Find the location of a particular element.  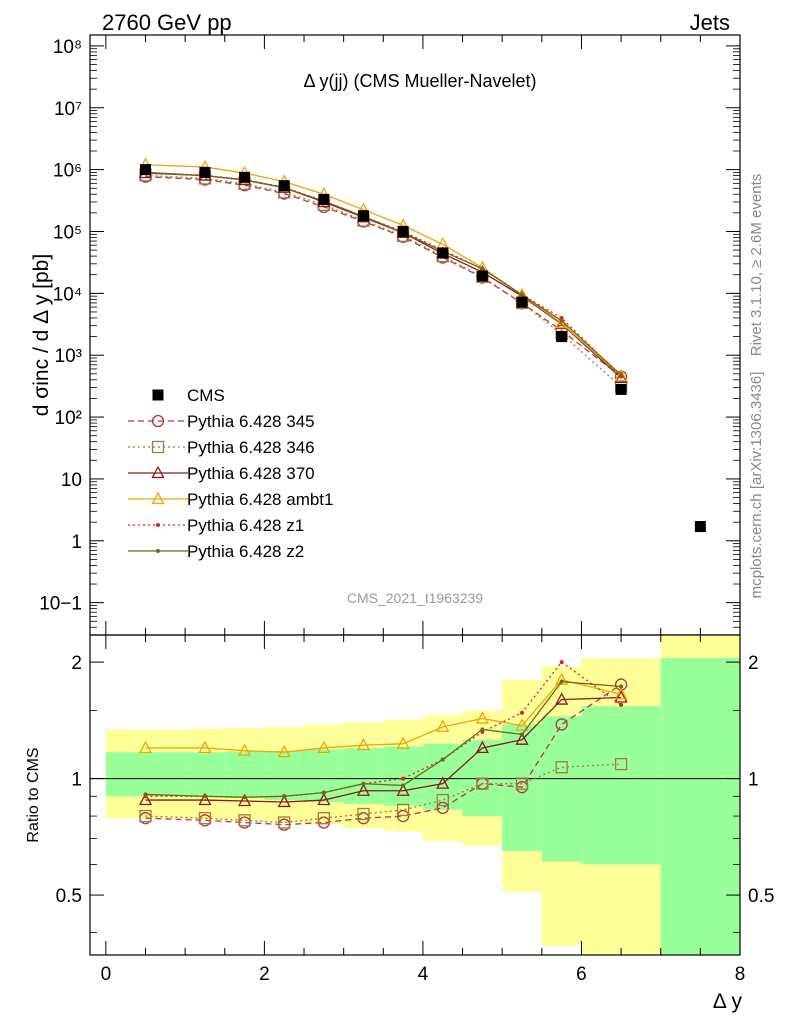

y-tick-label: 10⁴ is located at coordinates (67, 294).